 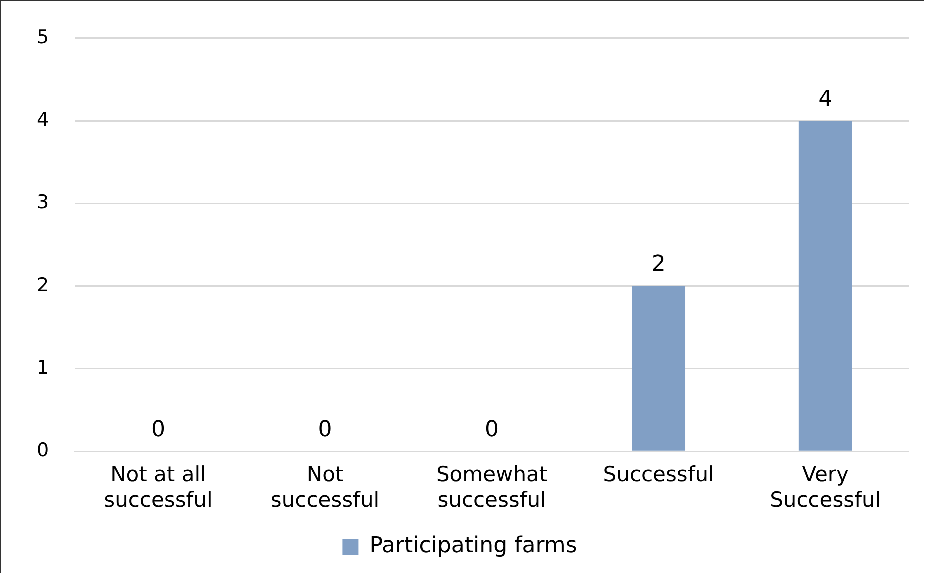 I want to click on y-tick-label: 0, so click(x=43, y=451).